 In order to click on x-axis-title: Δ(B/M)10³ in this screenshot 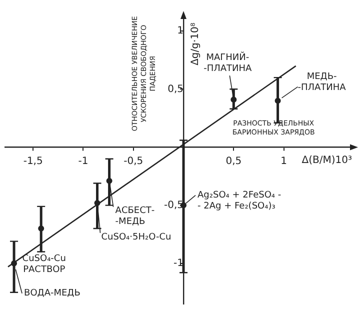, I will do `click(327, 160)`.